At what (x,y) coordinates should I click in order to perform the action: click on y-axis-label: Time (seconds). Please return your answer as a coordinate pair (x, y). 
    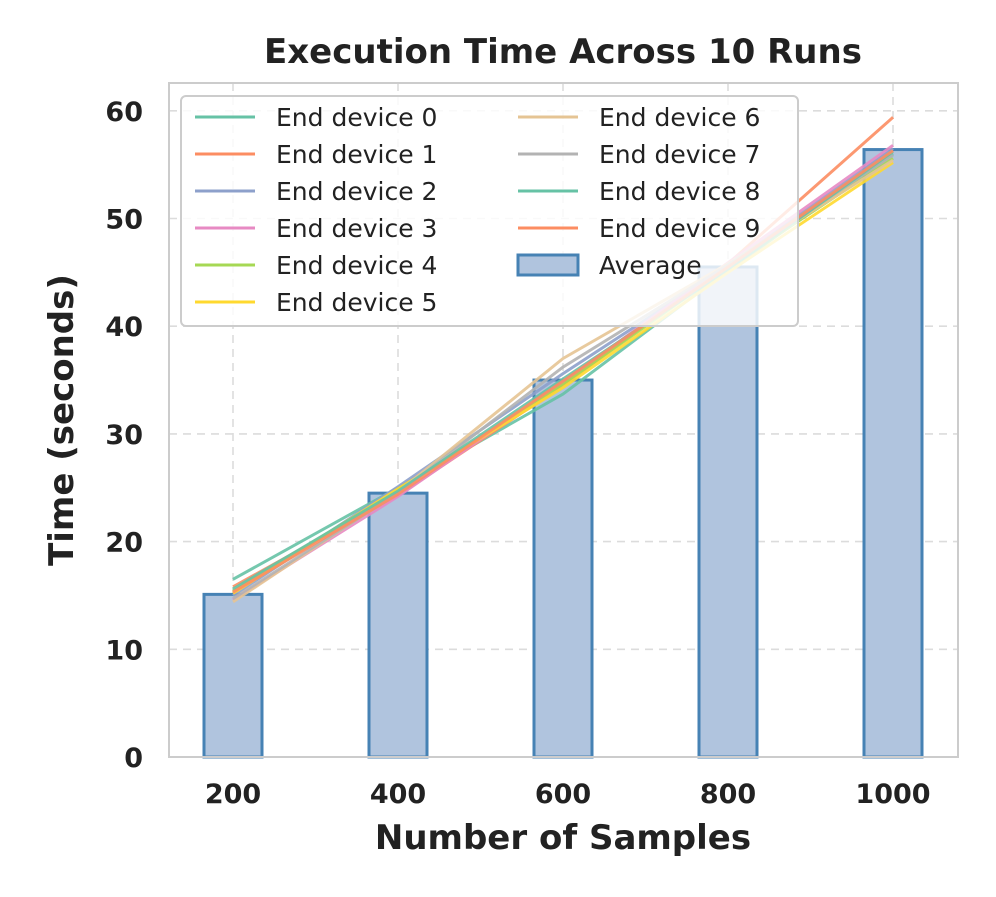
    Looking at the image, I should click on (62, 420).